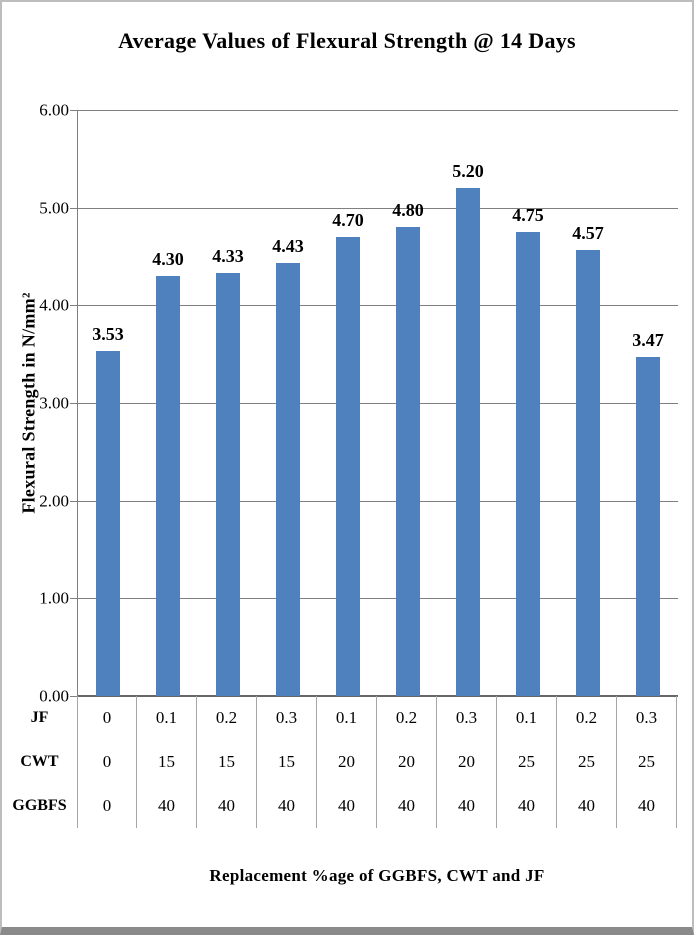 The width and height of the screenshot is (694, 935). Describe the element at coordinates (468, 171) in the screenshot. I see `bar-value-label: 5.20` at that location.